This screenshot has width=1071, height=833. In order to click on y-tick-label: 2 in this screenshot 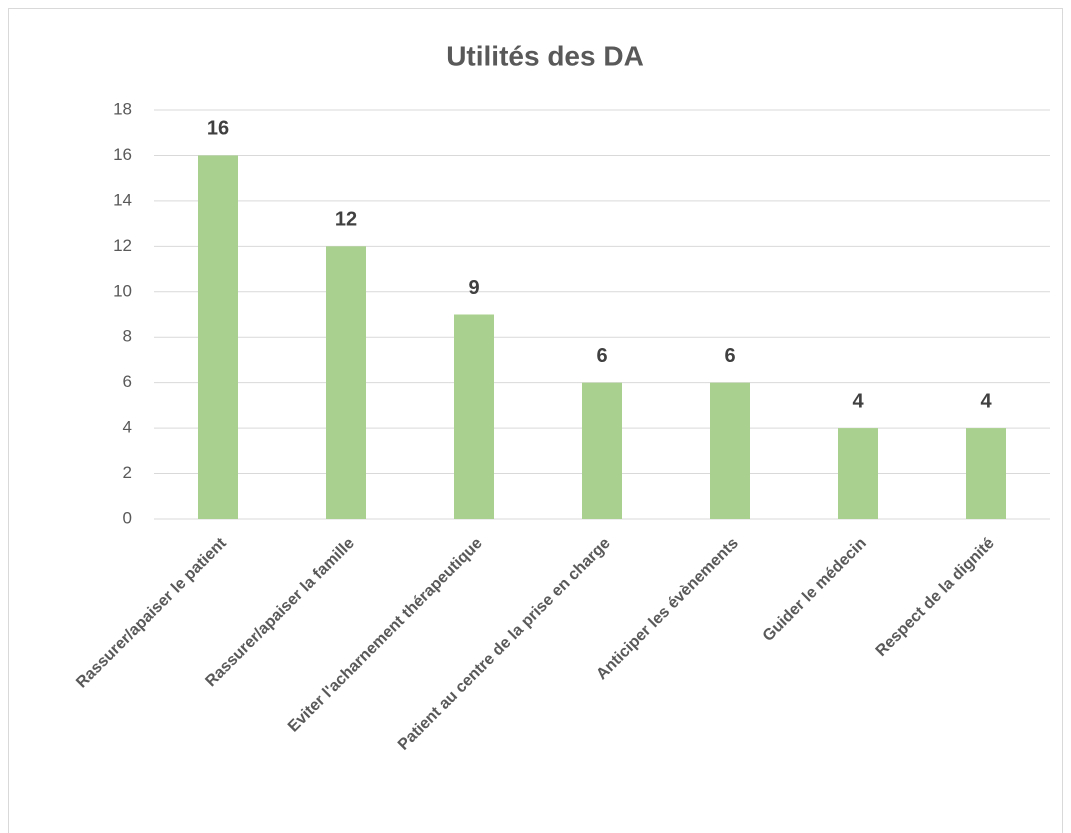, I will do `click(127, 472)`.